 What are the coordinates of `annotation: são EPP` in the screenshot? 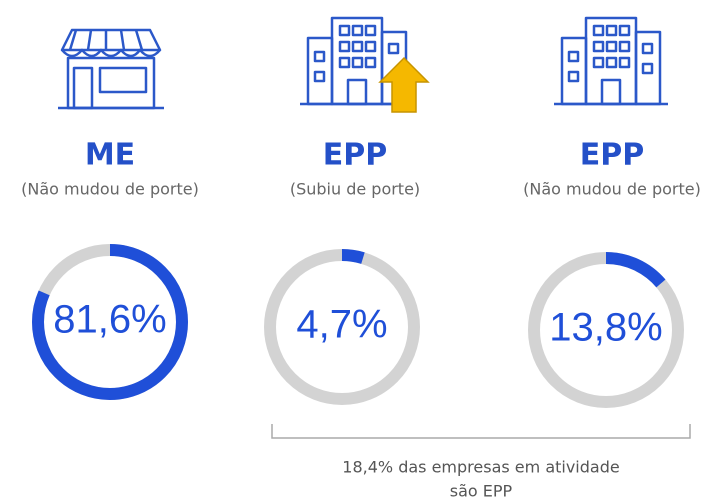 It's located at (481, 491).